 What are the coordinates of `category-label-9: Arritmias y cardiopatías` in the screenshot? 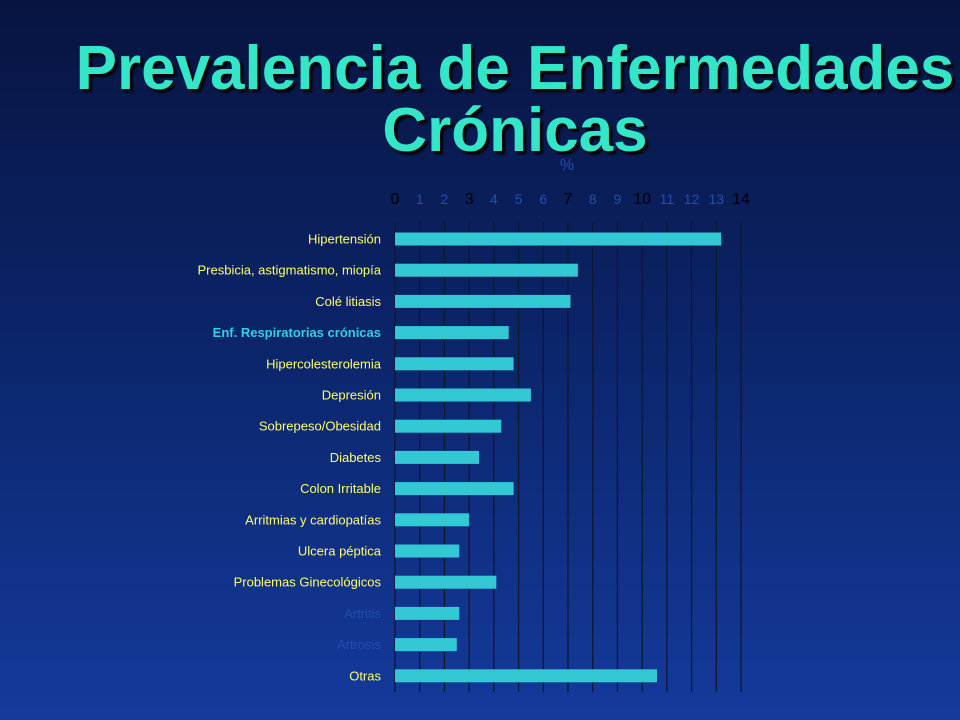 It's located at (313, 519).